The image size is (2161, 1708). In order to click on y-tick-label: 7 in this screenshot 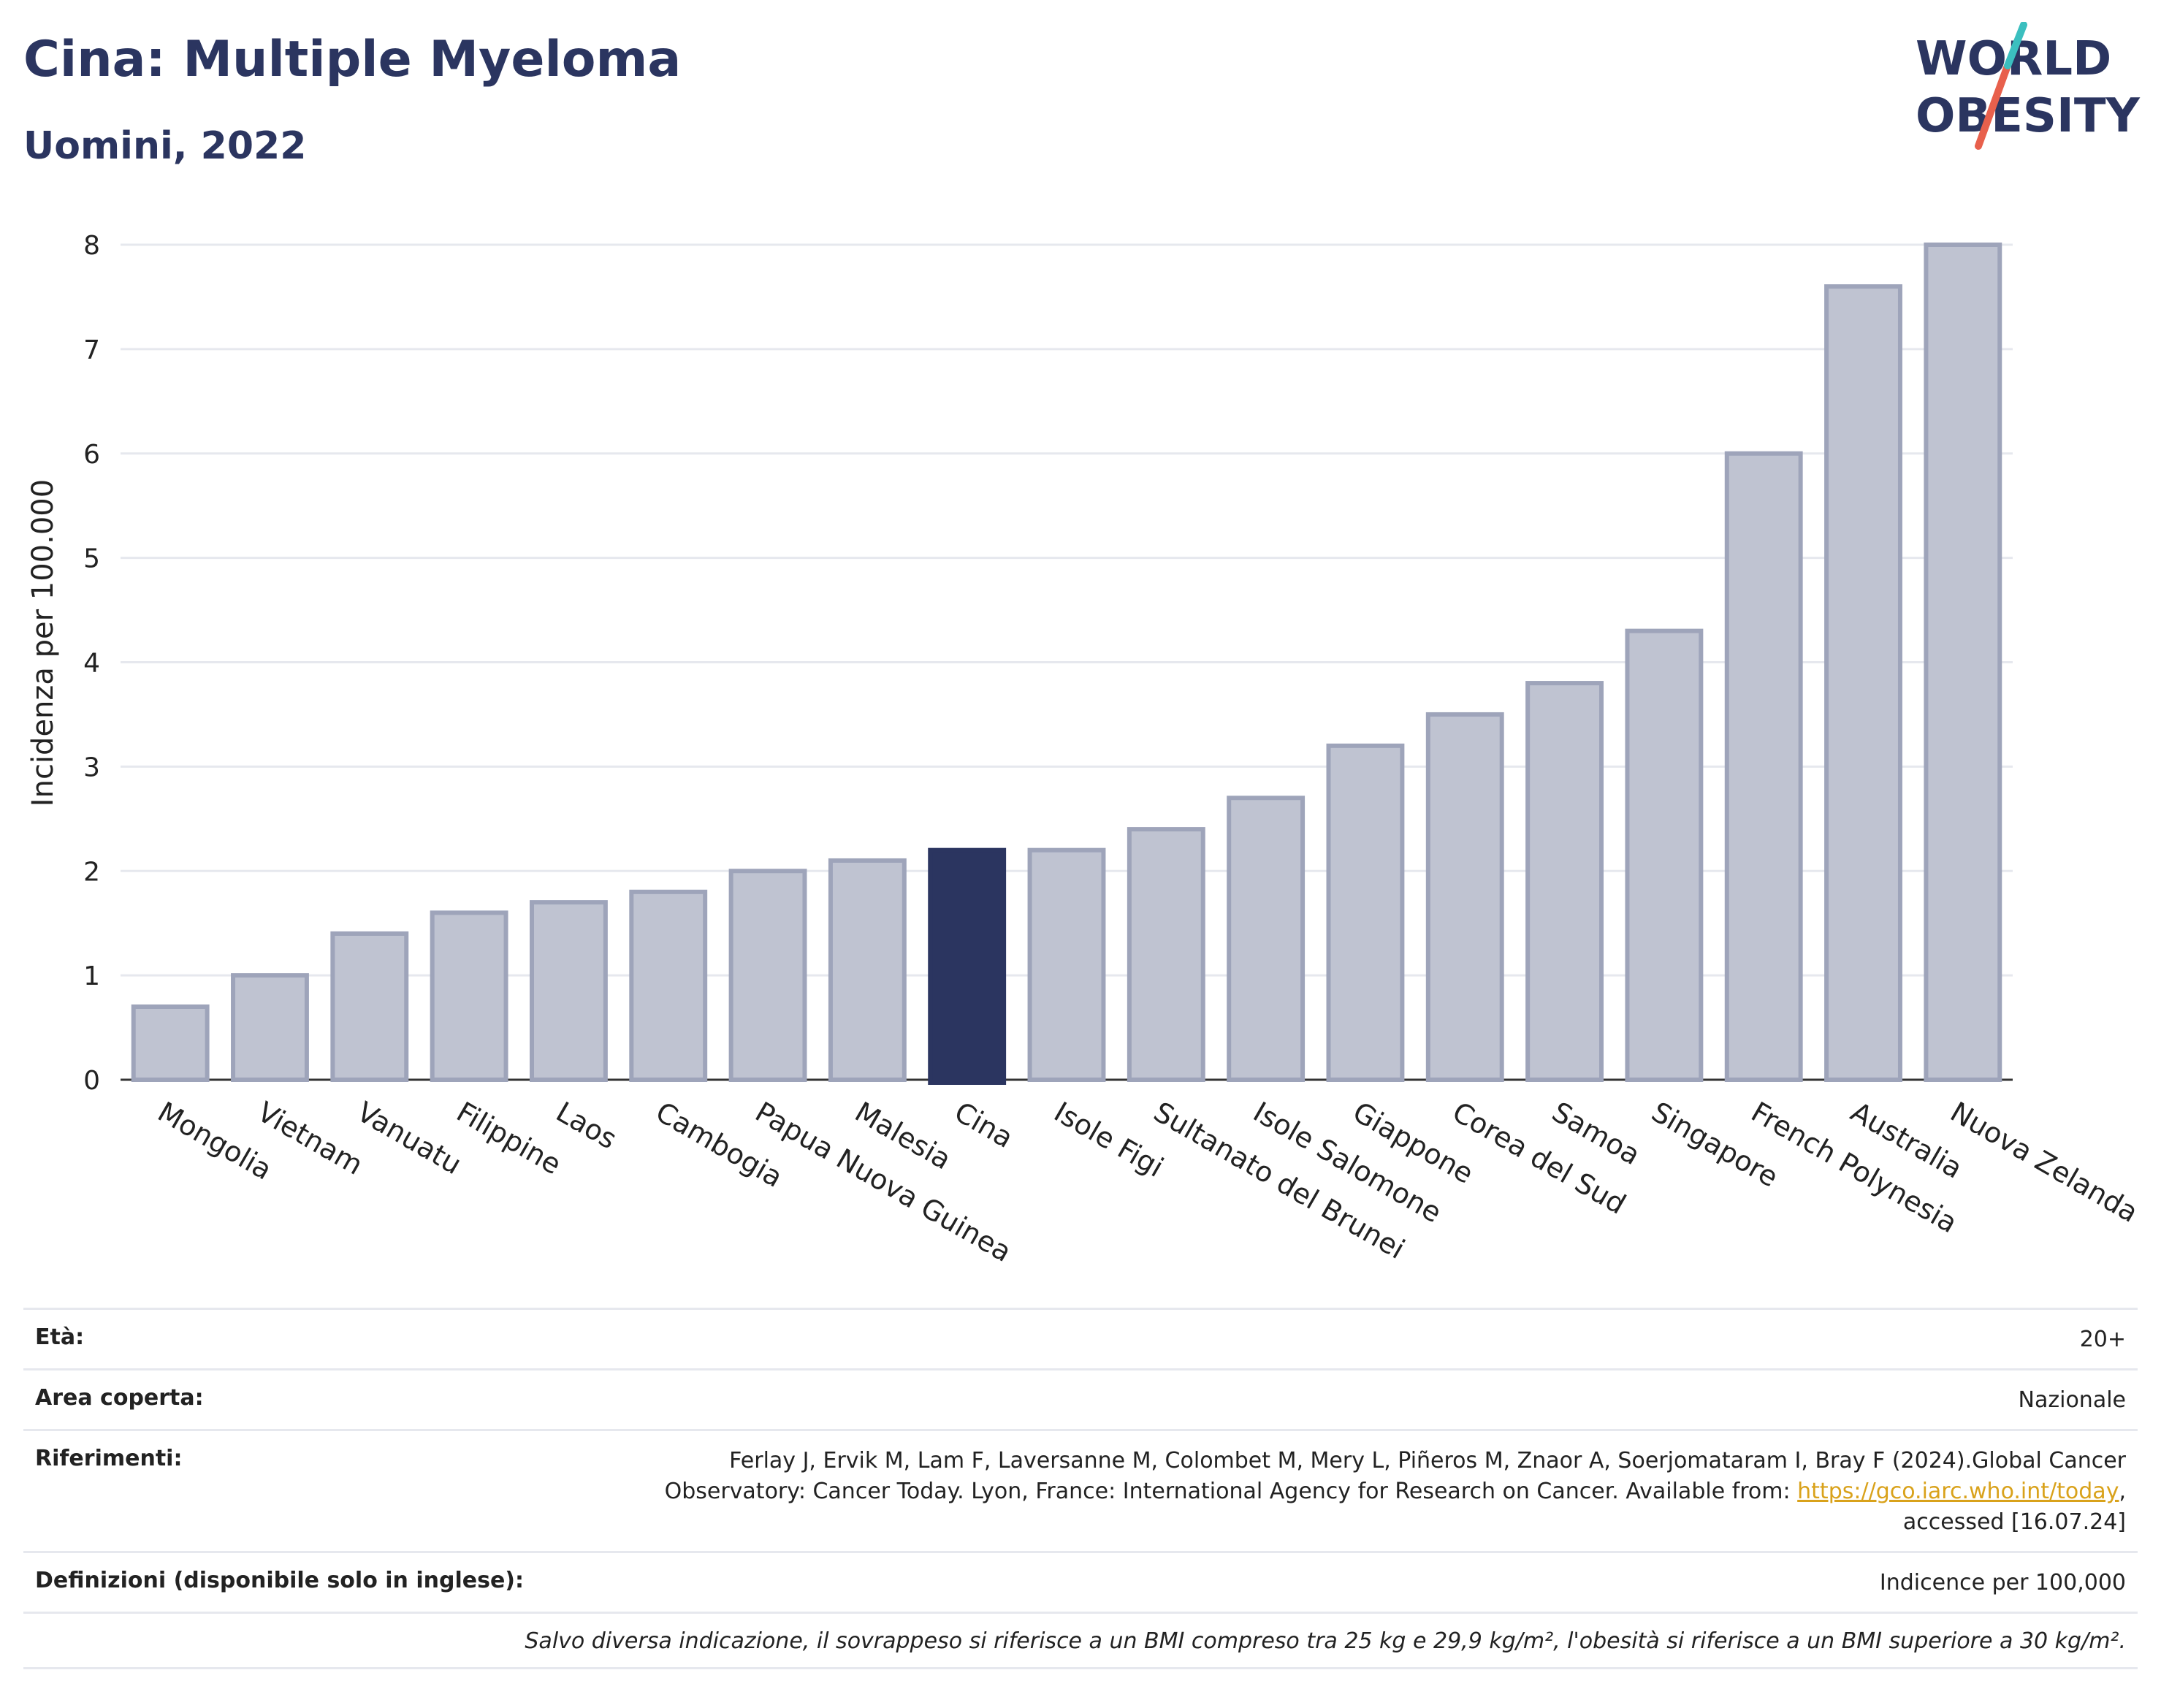, I will do `click(91, 350)`.